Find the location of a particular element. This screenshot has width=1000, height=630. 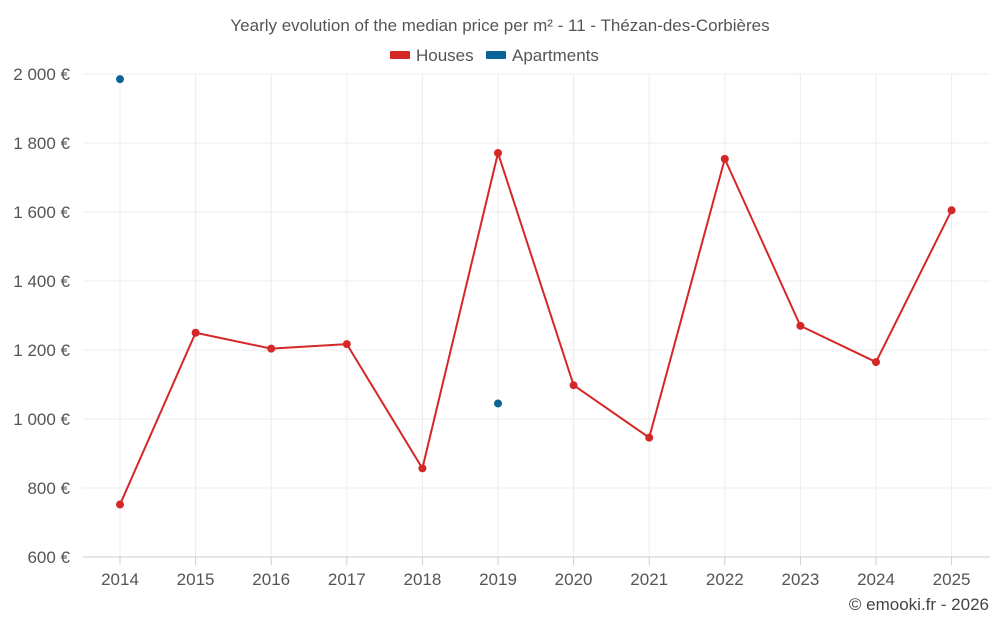

x-tick-label: 2017 is located at coordinates (347, 579).